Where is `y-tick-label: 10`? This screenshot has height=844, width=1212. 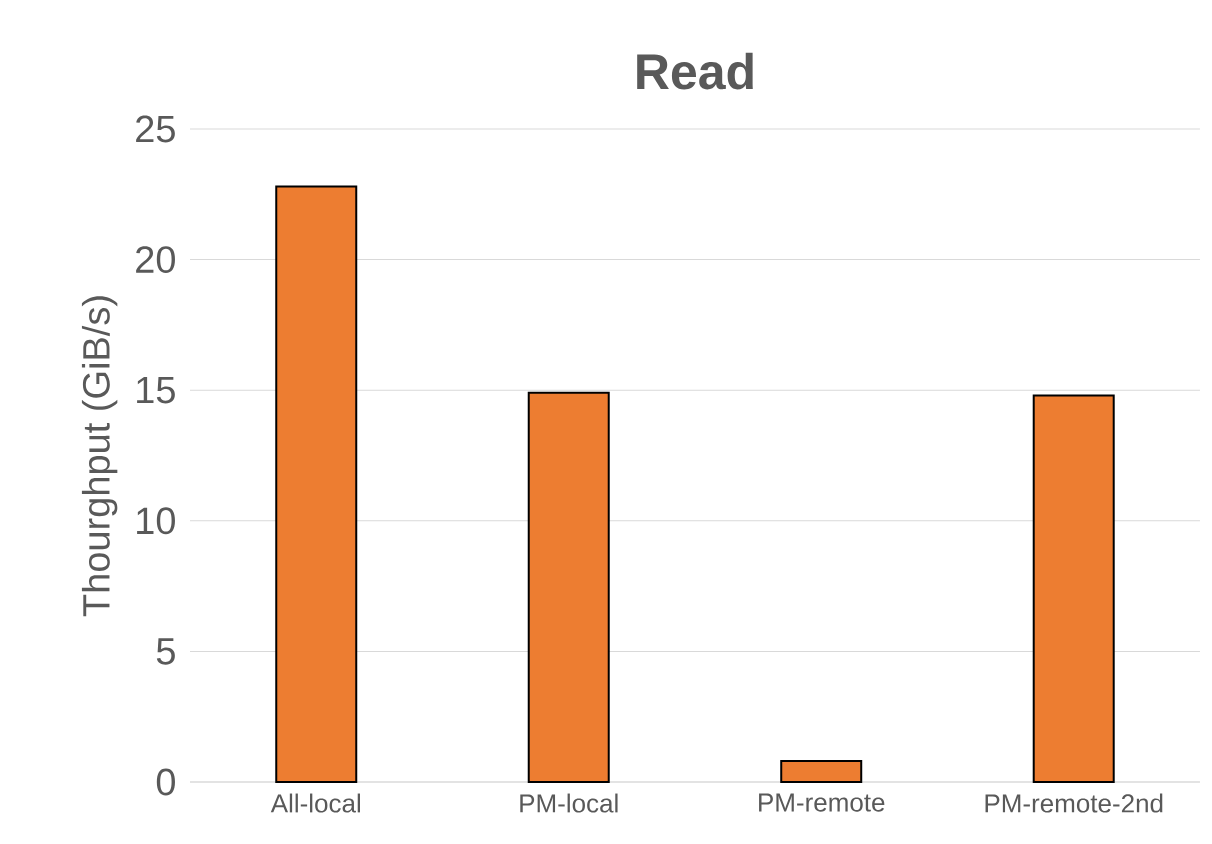
y-tick-label: 10 is located at coordinates (156, 521).